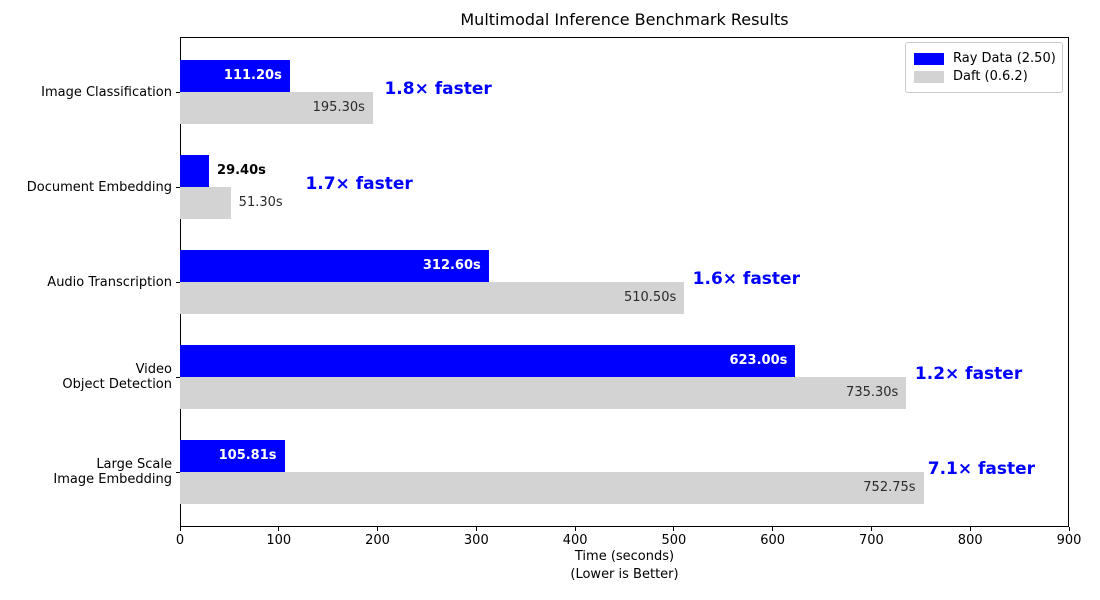  Describe the element at coordinates (871, 540) in the screenshot. I see `x-tick-label: 700` at that location.